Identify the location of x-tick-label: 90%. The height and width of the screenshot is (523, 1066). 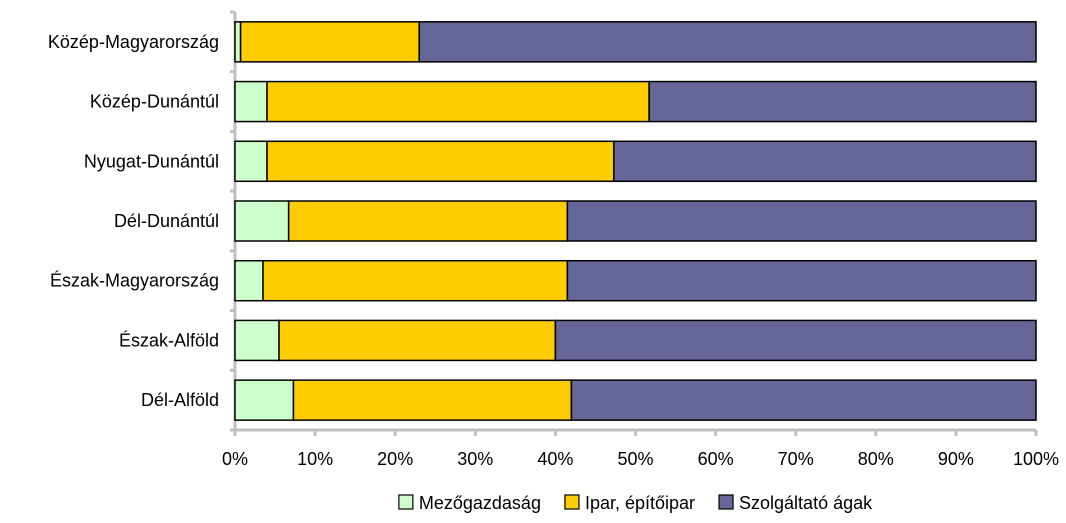
(956, 459).